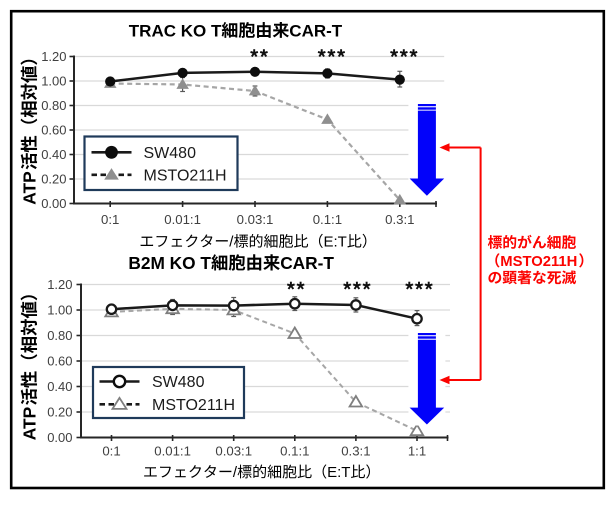  I want to click on svg-text: 1:1, so click(417, 451).